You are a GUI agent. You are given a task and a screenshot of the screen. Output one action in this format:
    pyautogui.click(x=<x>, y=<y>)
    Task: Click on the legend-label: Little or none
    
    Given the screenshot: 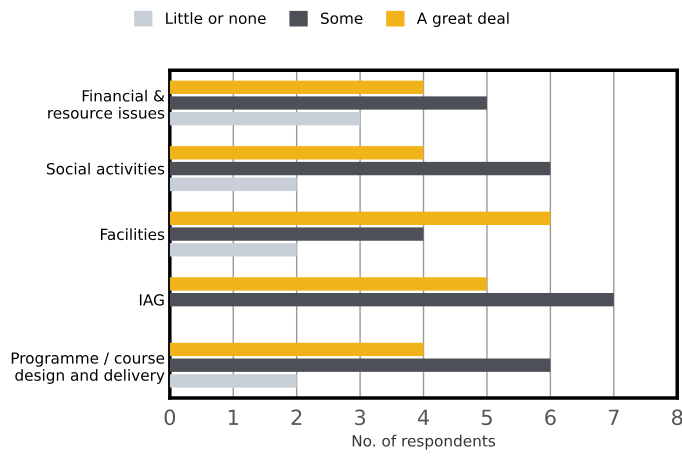 What is the action you would take?
    pyautogui.click(x=216, y=18)
    